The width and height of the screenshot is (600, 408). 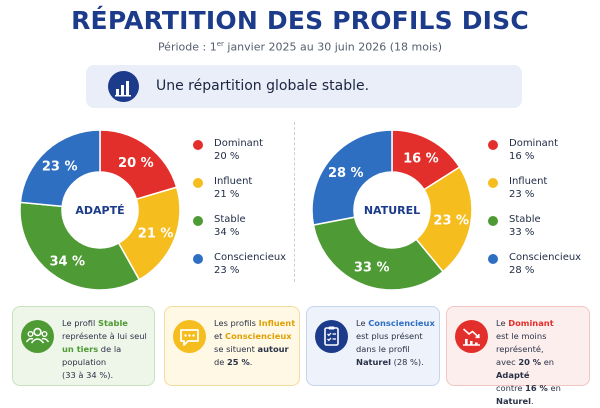 I want to click on legend-value: 33 %, so click(x=522, y=232).